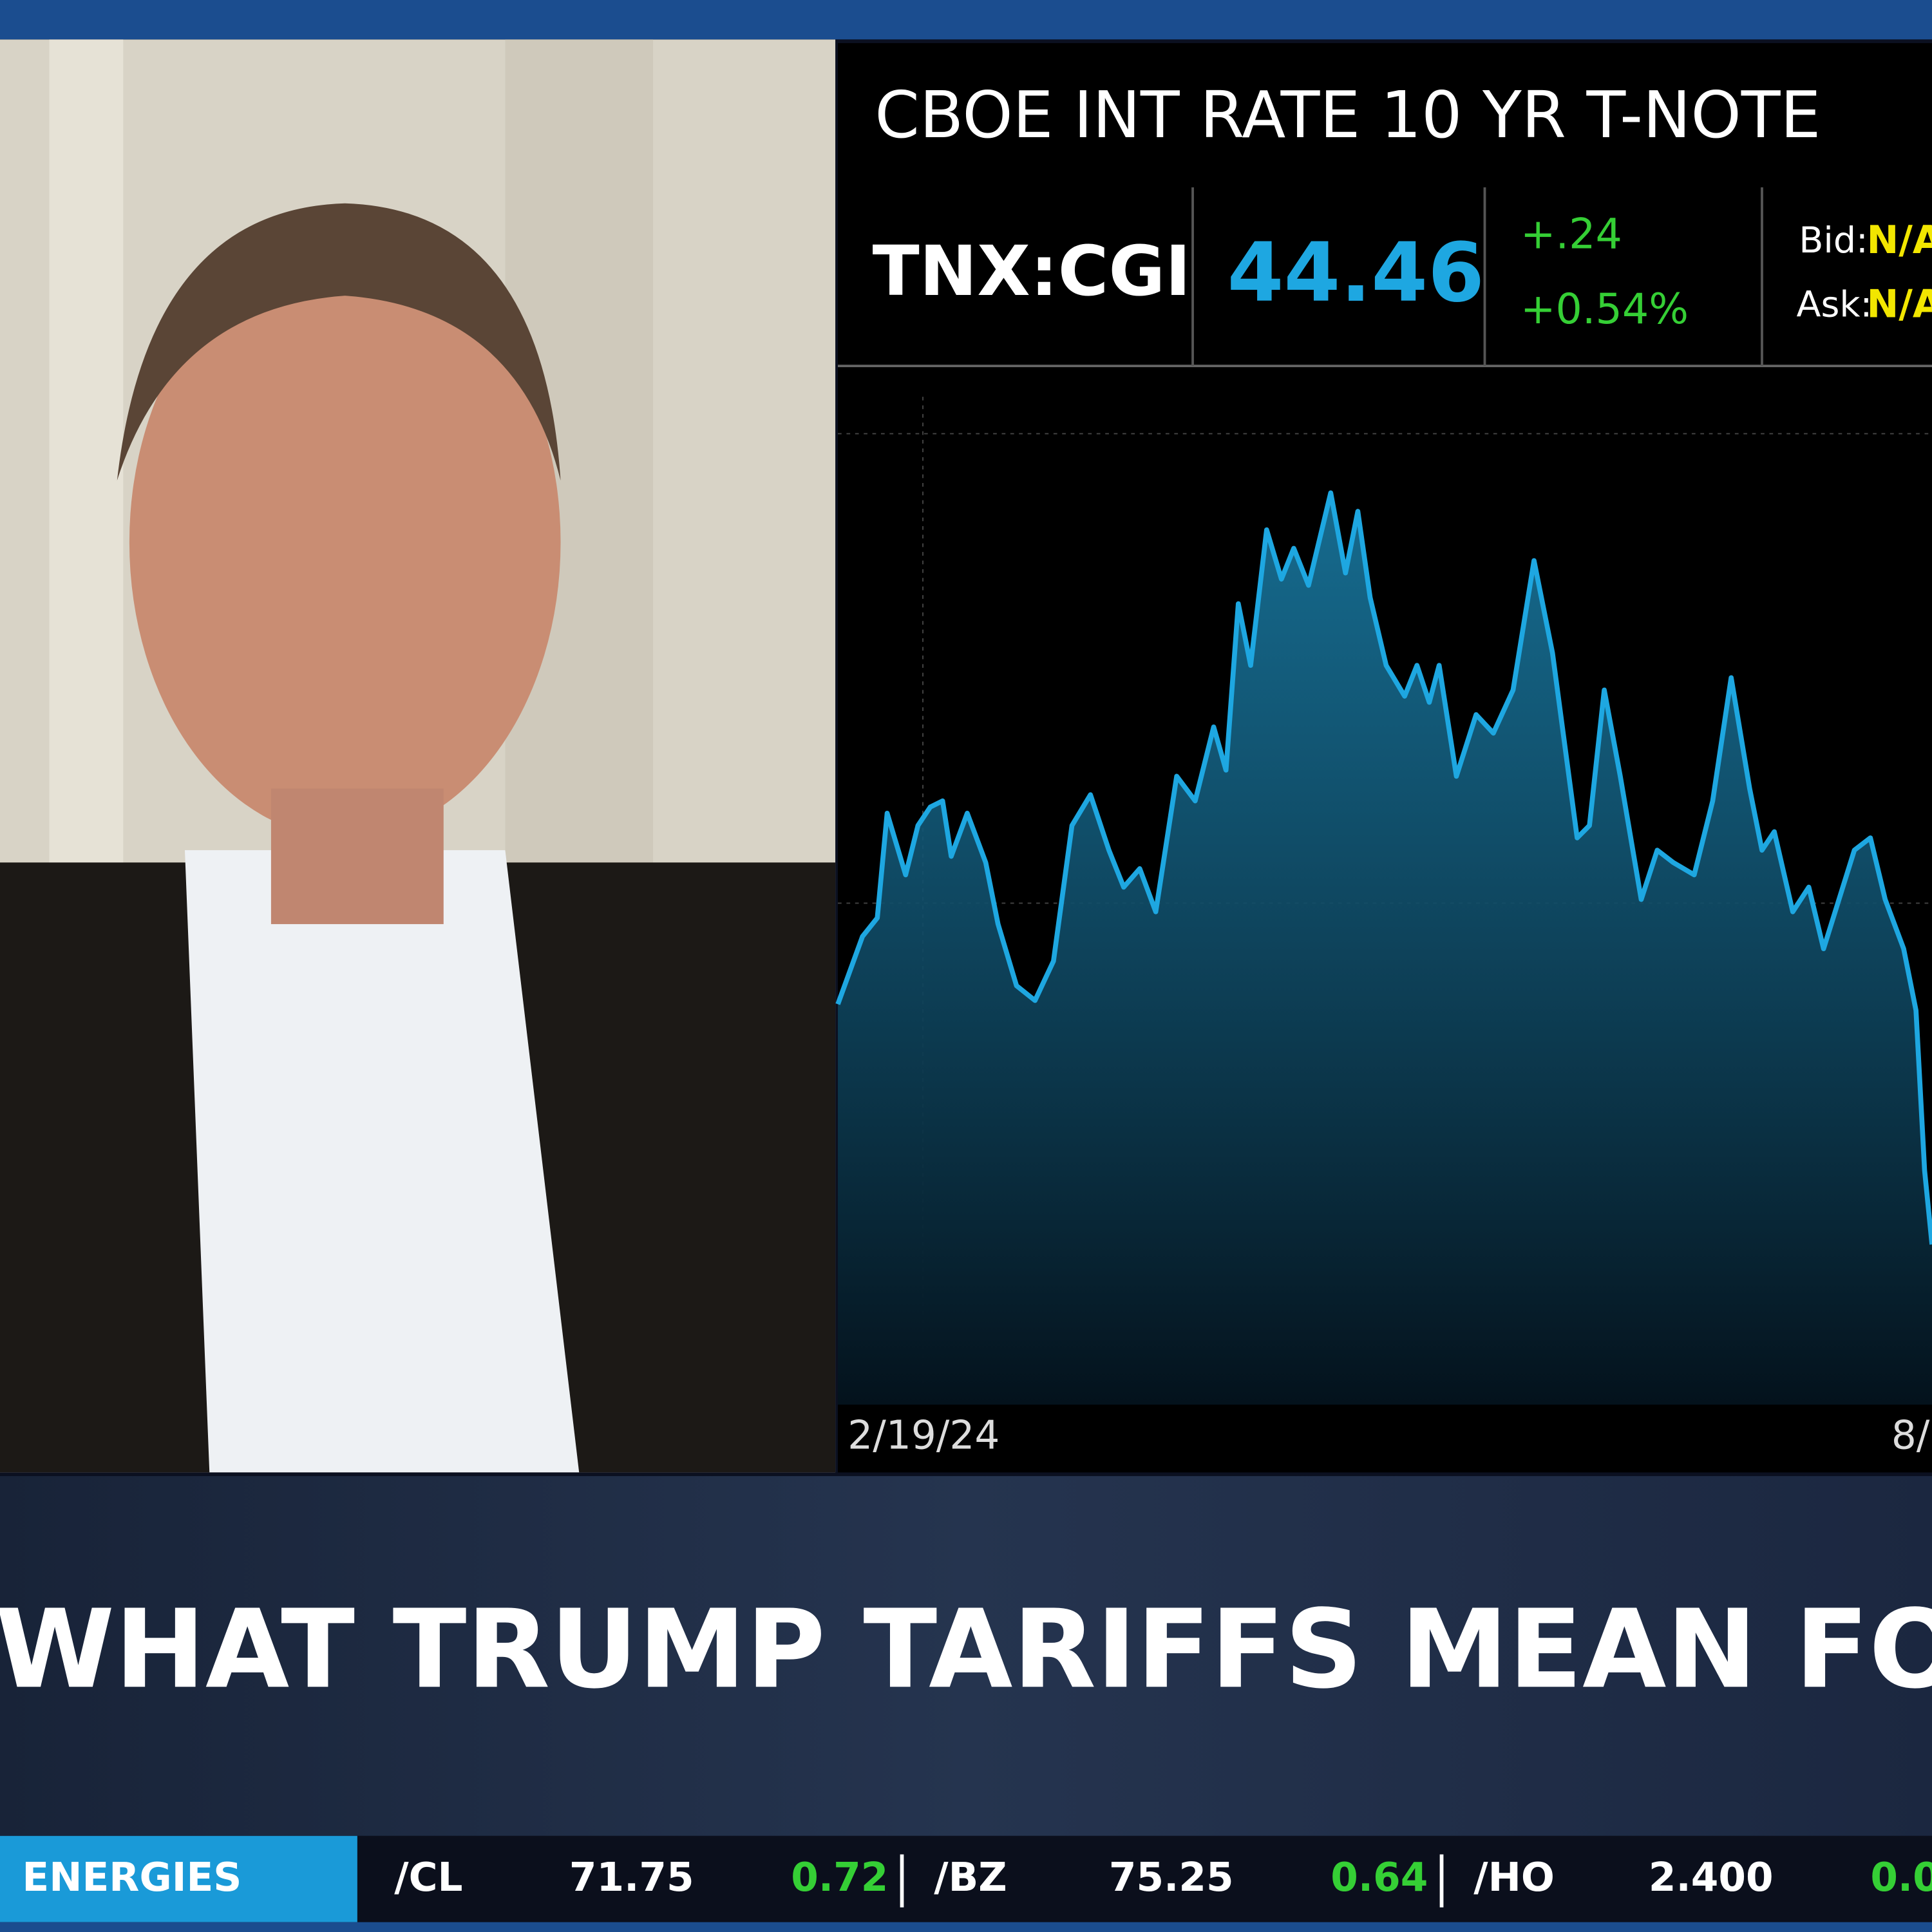 This screenshot has width=1932, height=1932. Describe the element at coordinates (1348, 116) in the screenshot. I see `quote-title: CBOE INT RATE 10 YR T-NOTE` at that location.